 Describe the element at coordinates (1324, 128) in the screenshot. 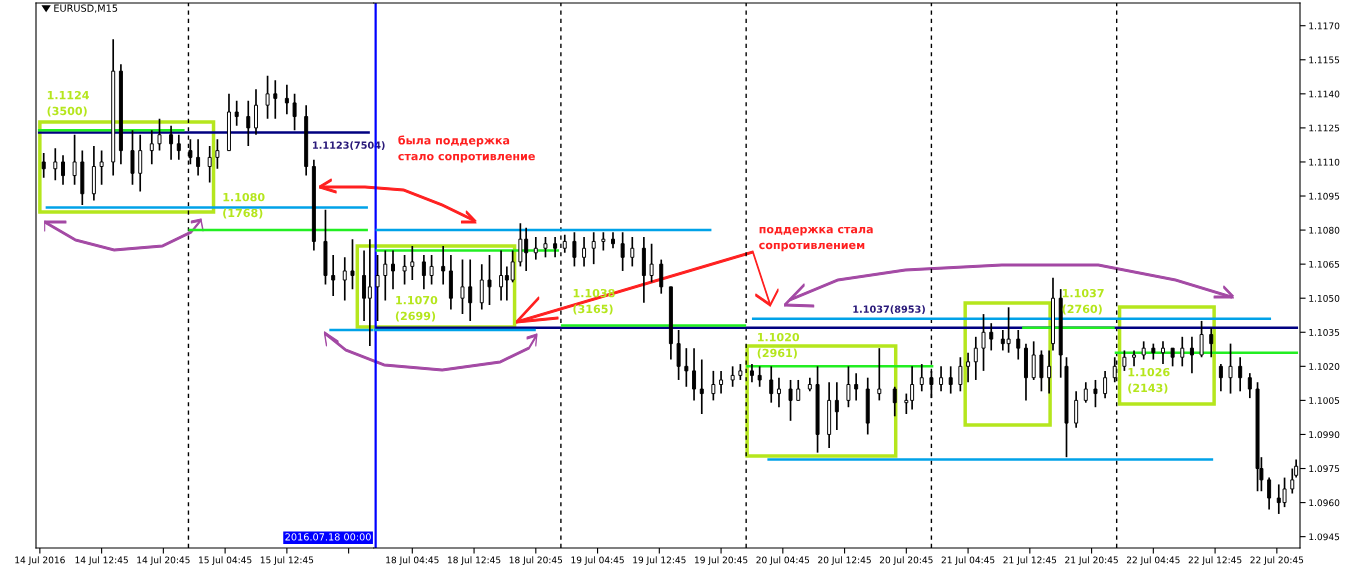

I see `y-tick-label: 1.1125` at that location.